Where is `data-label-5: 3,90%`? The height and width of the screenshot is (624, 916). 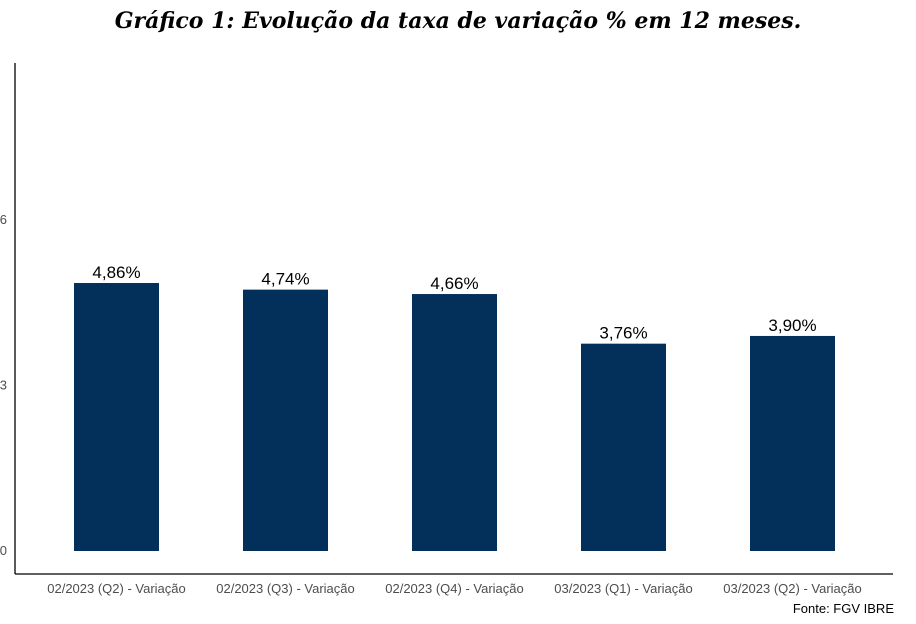 data-label-5: 3,90% is located at coordinates (792, 325).